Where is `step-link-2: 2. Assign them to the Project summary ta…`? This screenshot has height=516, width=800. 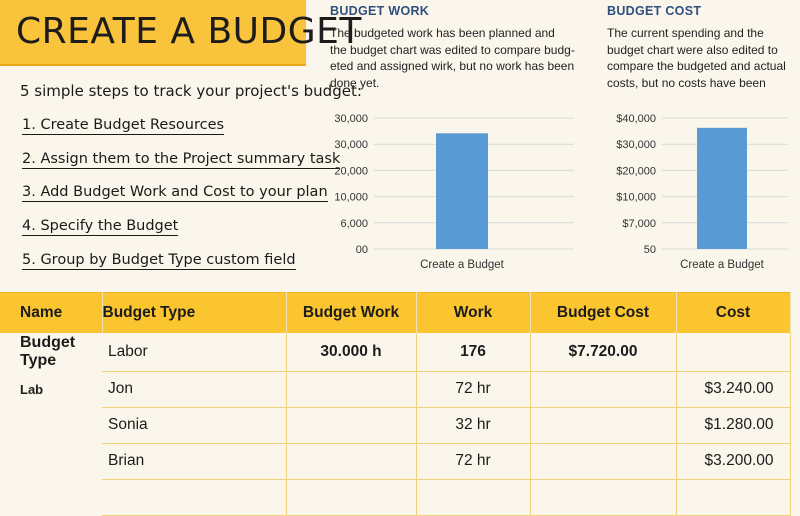
step-link-2: 2. Assign them to the Project summary ta… is located at coordinates (181, 160).